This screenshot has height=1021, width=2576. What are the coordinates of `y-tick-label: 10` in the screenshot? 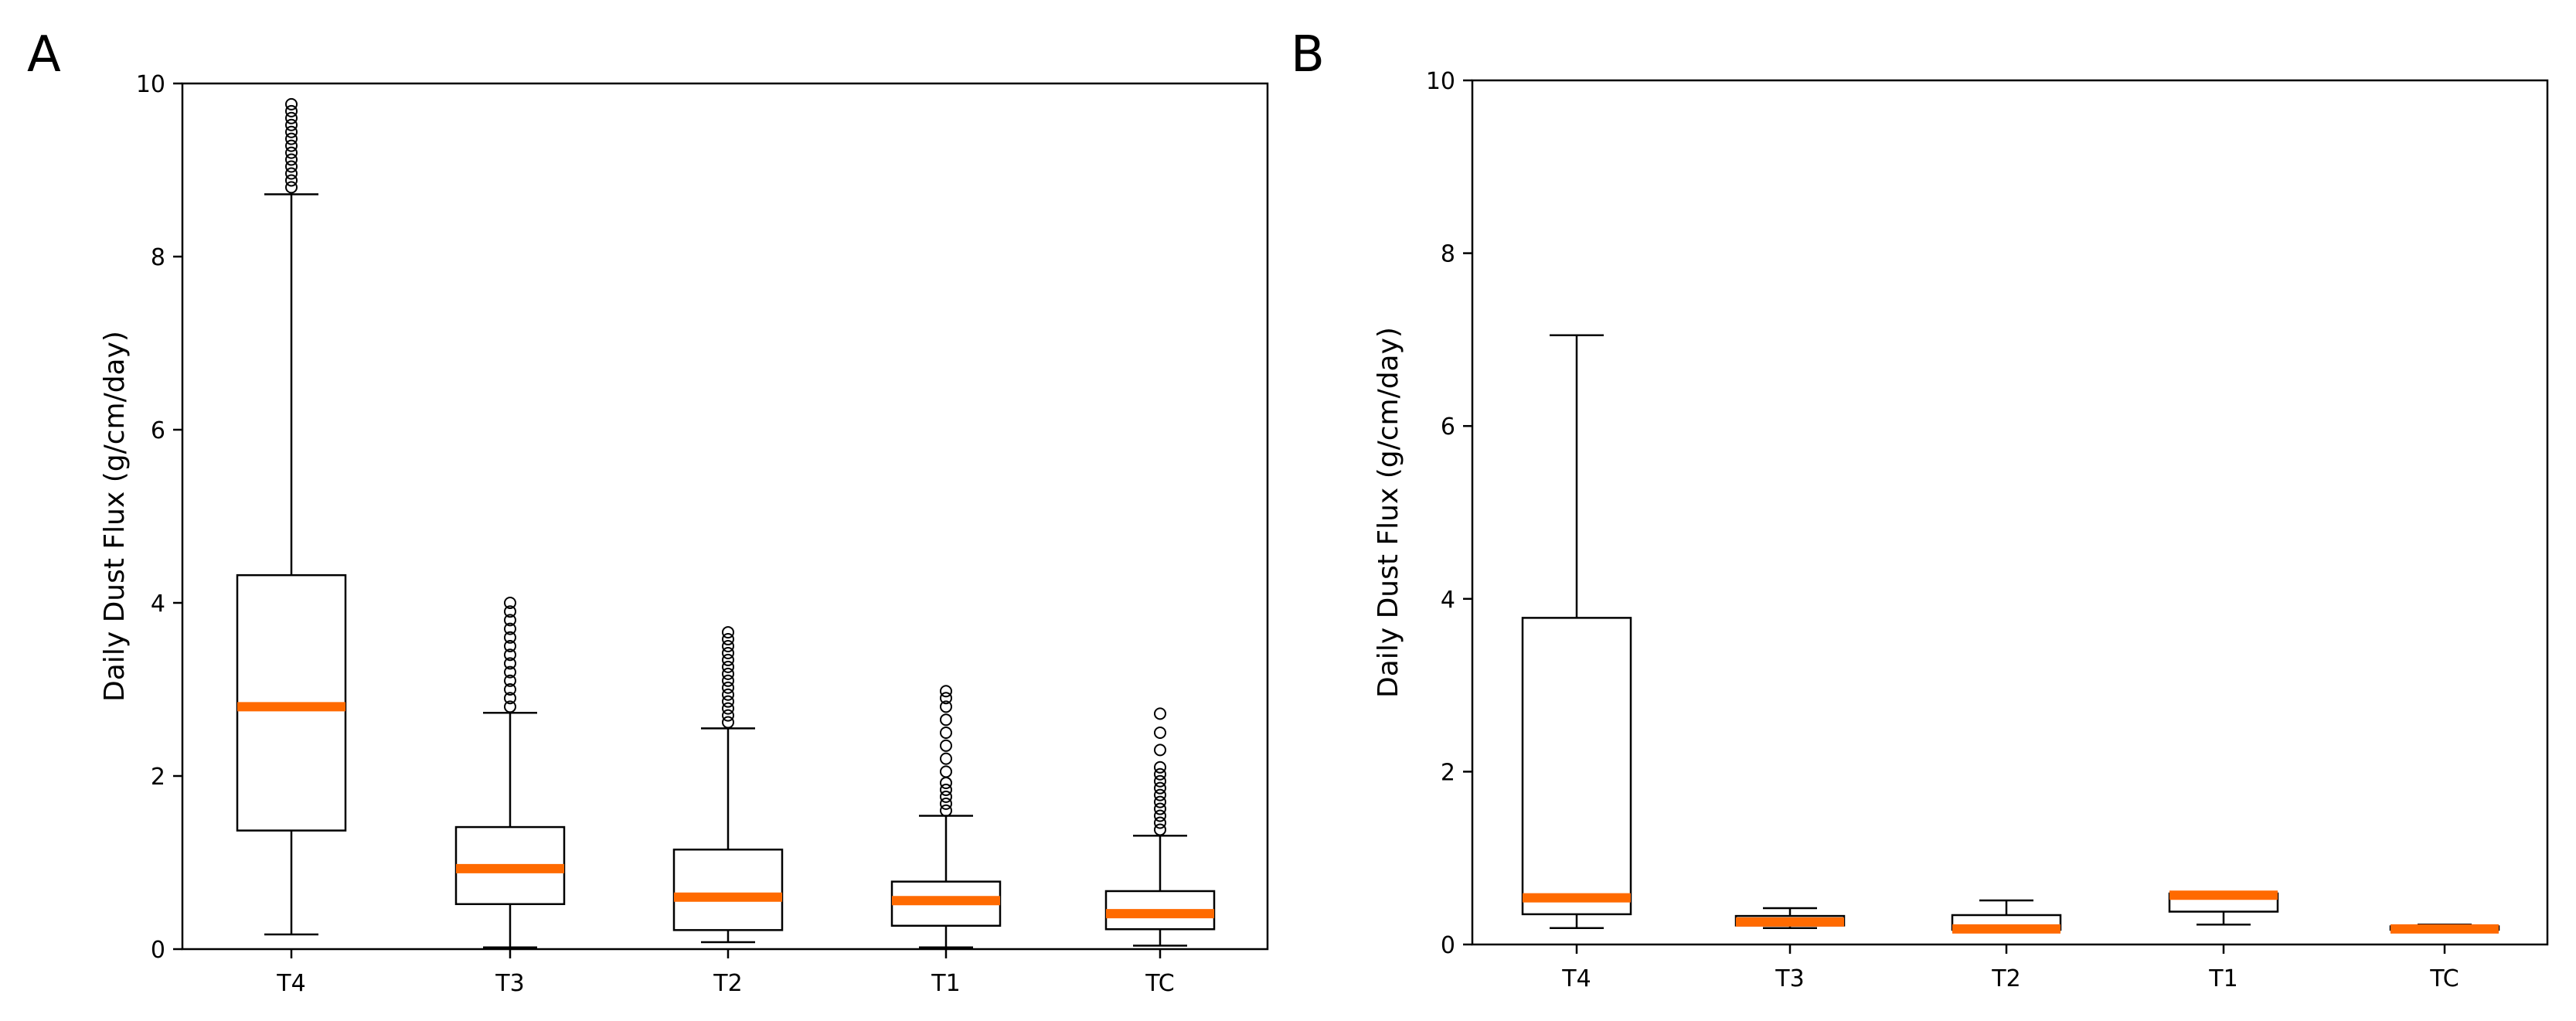 It's located at (1440, 81).